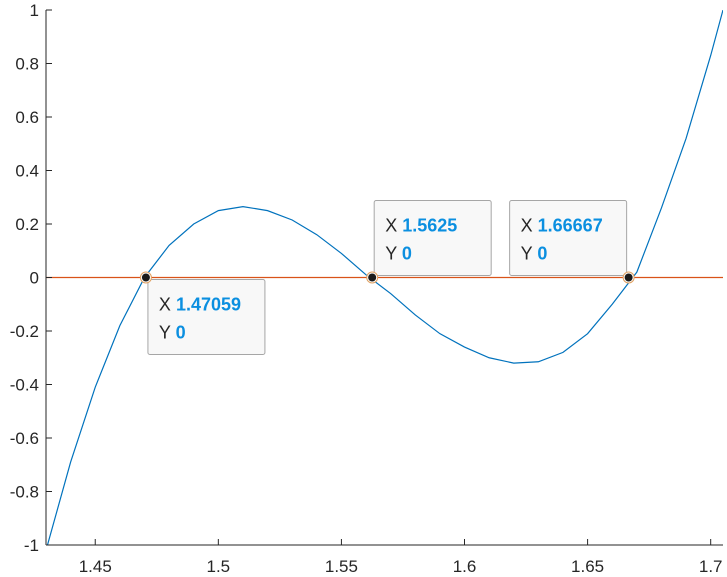  I want to click on datatip-x-row: X 1.47059, so click(200, 305).